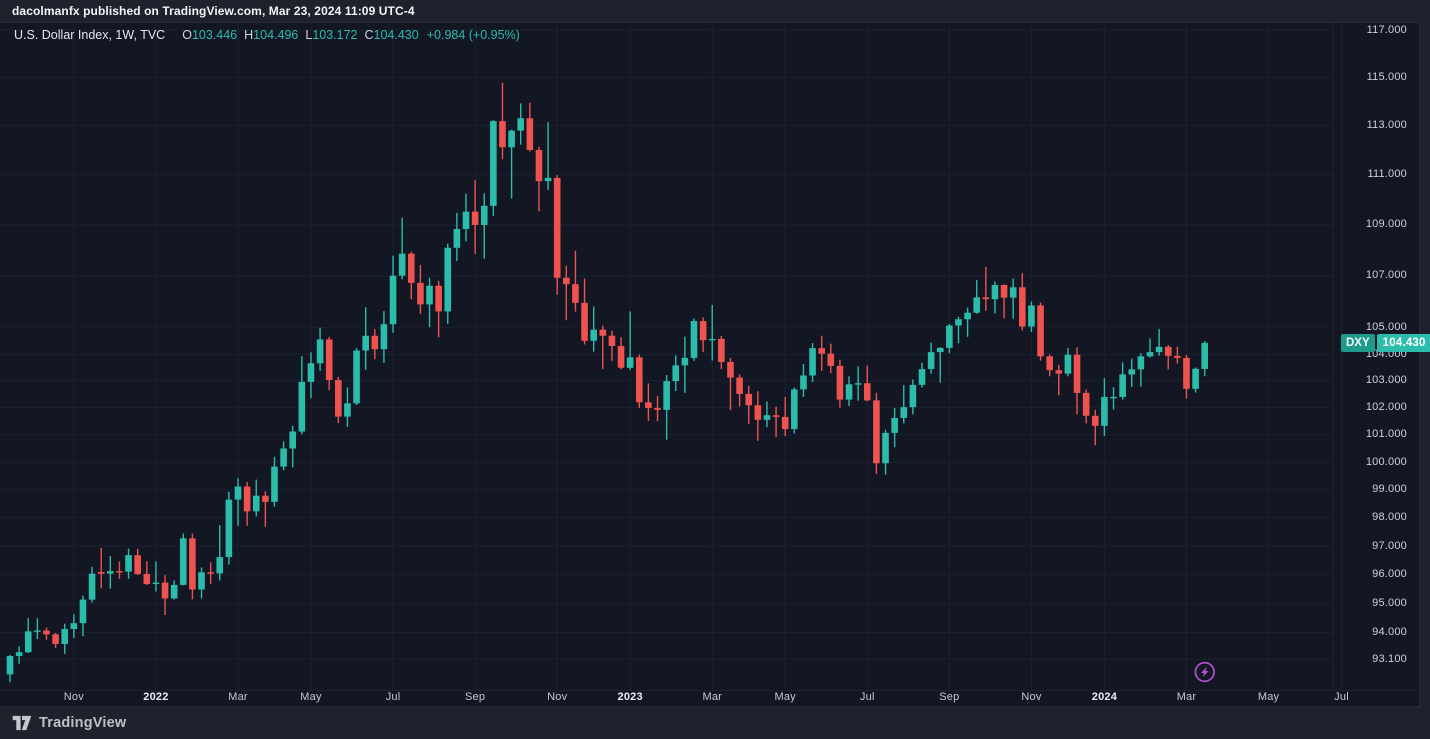 This screenshot has height=739, width=1430. What do you see at coordinates (1389, 574) in the screenshot?
I see `price-tick-96.000: 96.000` at bounding box center [1389, 574].